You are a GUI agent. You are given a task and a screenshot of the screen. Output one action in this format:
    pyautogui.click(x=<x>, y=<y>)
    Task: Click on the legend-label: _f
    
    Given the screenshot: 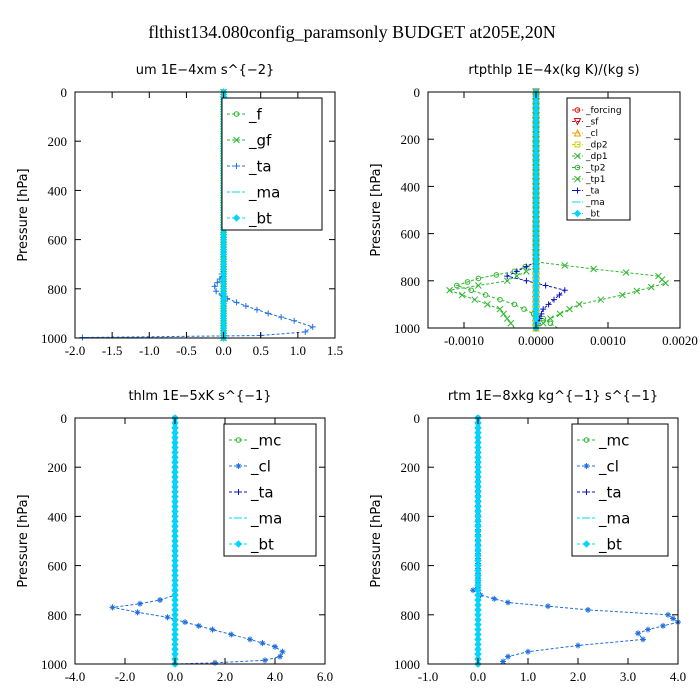 What is the action you would take?
    pyautogui.click(x=255, y=114)
    